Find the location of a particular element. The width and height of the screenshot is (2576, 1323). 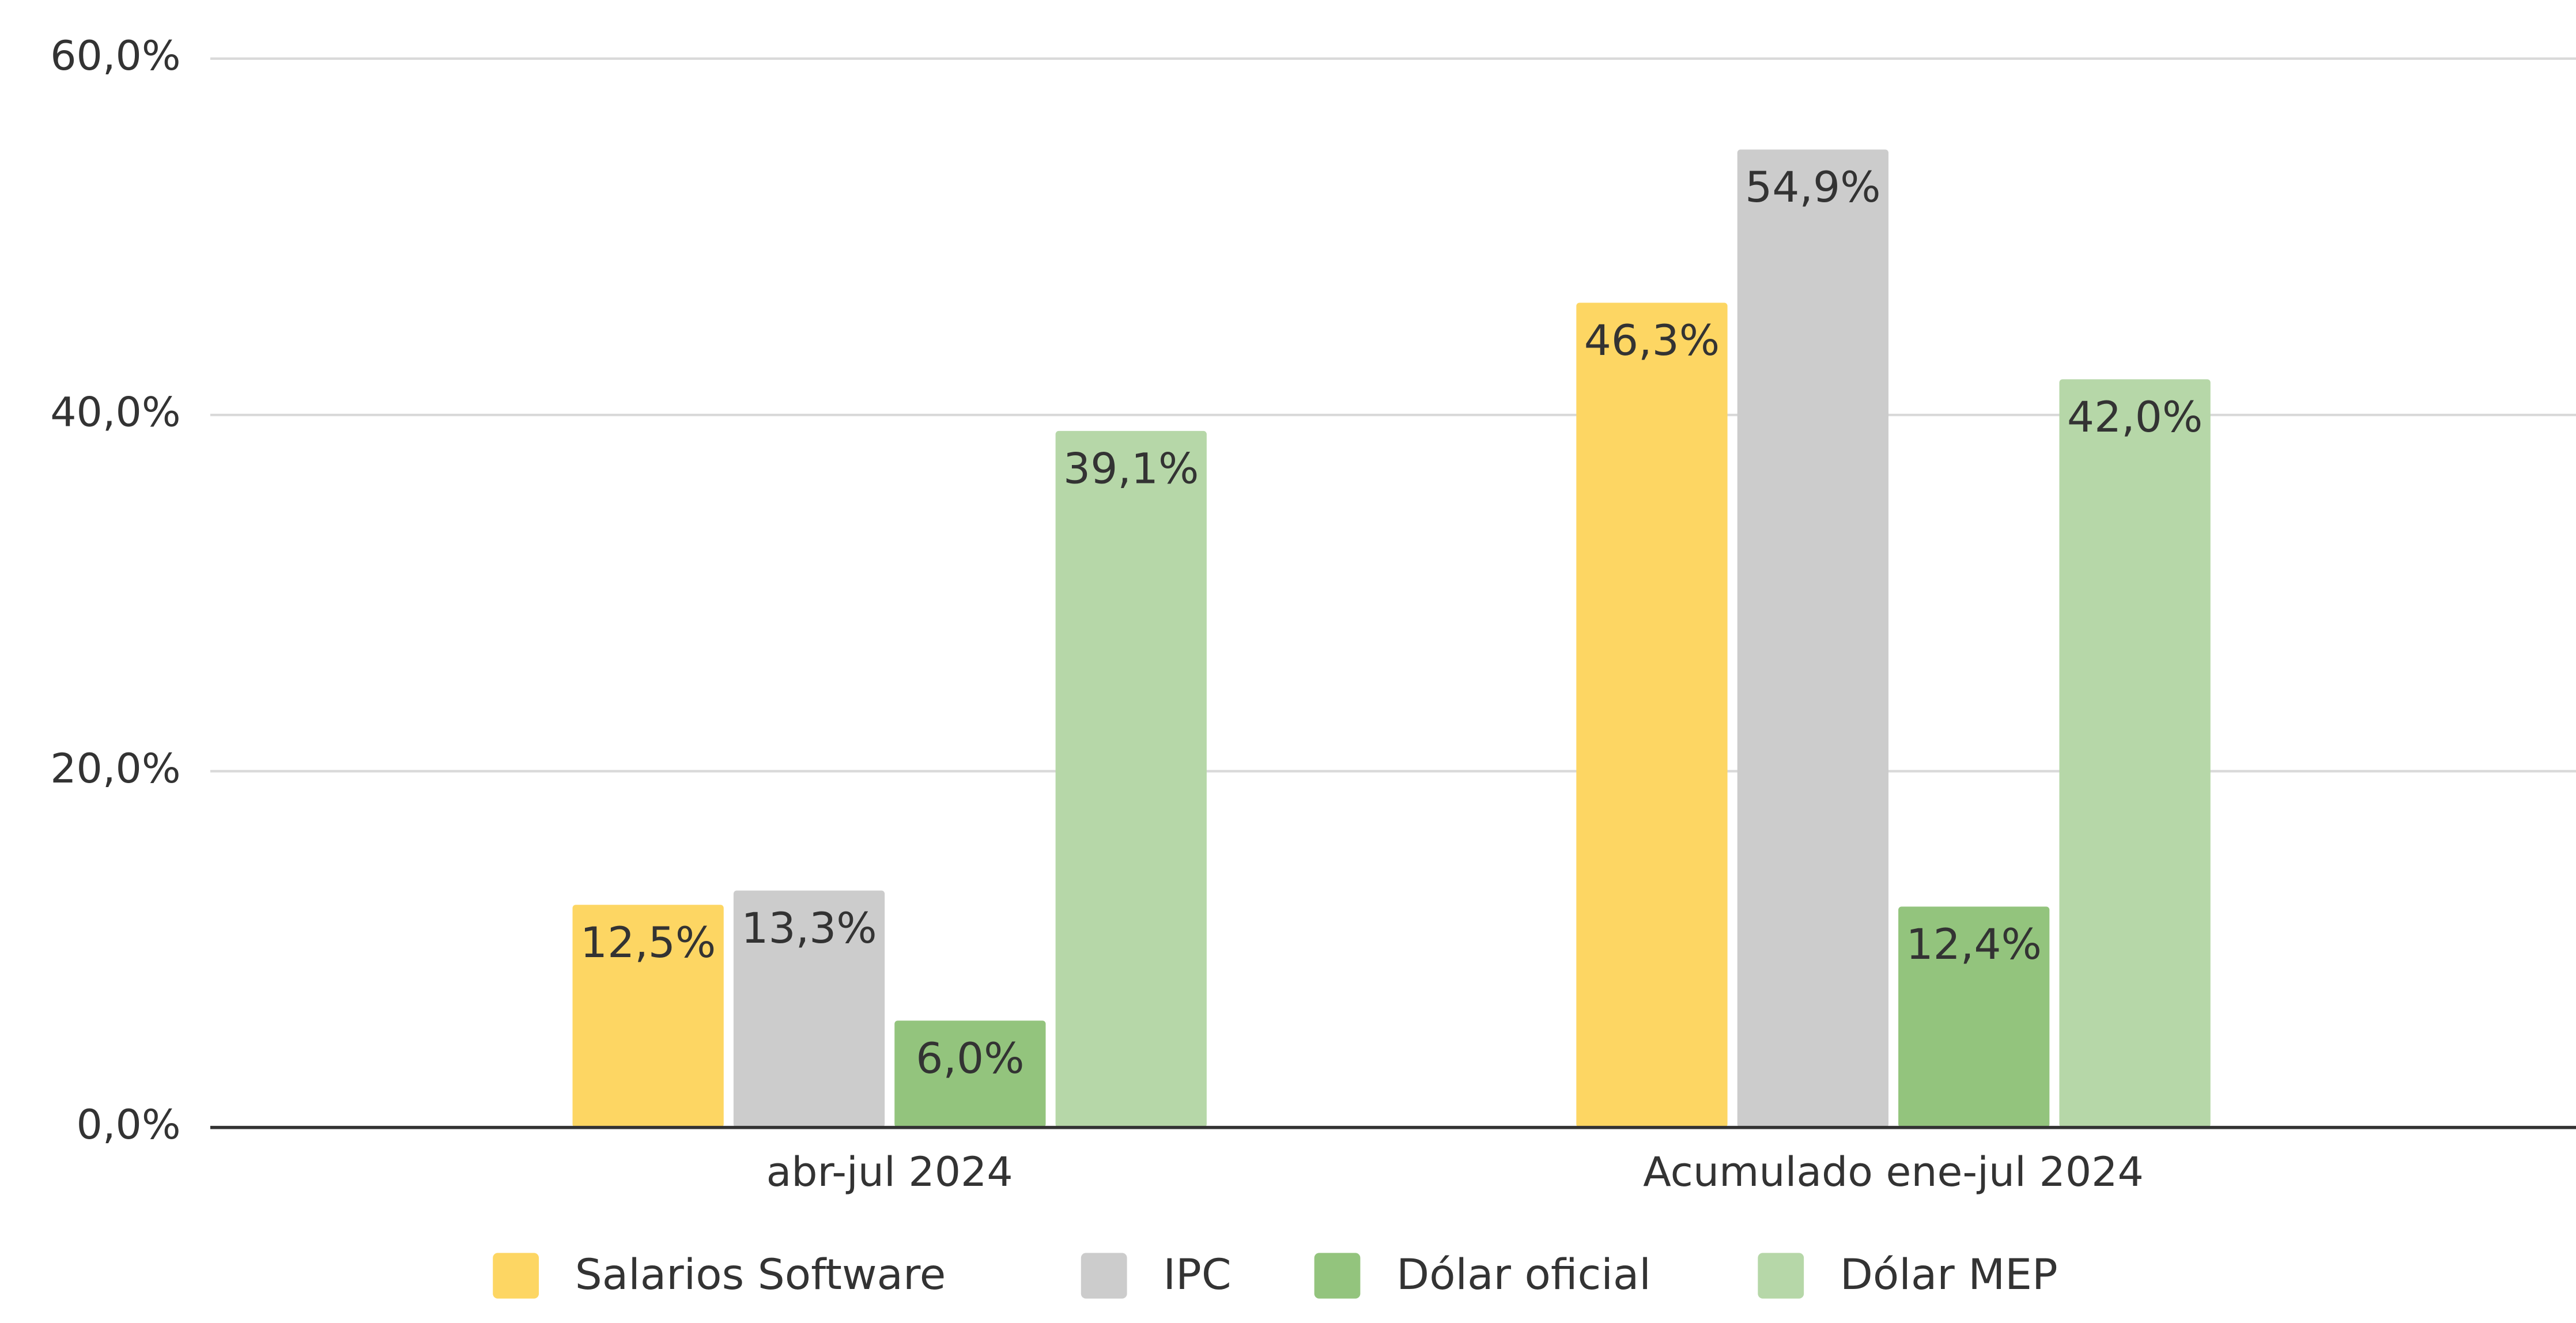

y-tick-label: 0,0% is located at coordinates (129, 1124).